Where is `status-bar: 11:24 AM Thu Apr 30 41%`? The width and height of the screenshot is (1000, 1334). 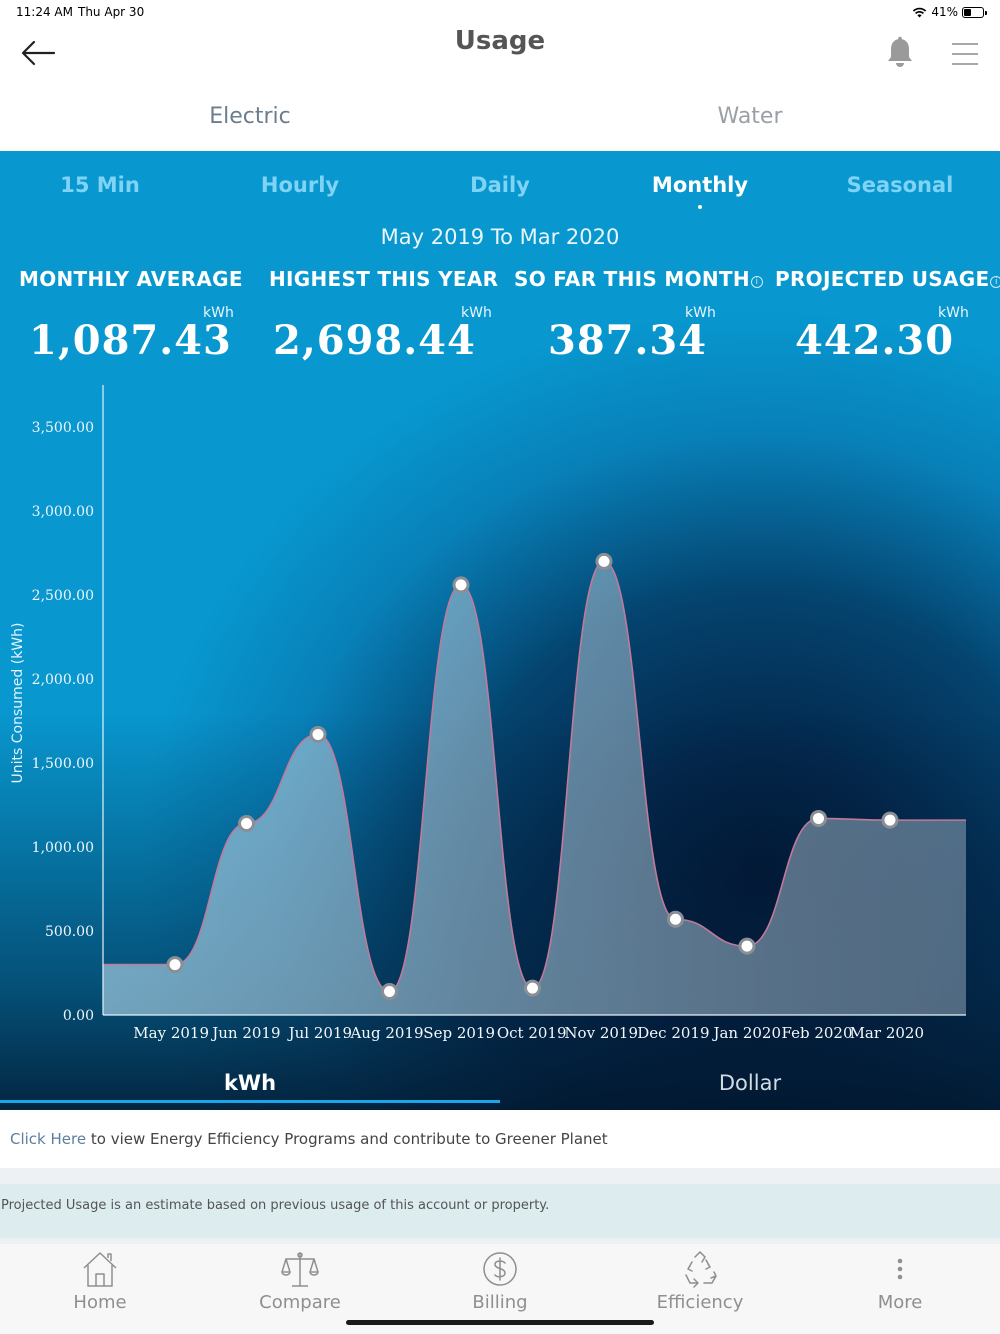
status-bar: 11:24 AM Thu Apr 30 41% is located at coordinates (500, 12).